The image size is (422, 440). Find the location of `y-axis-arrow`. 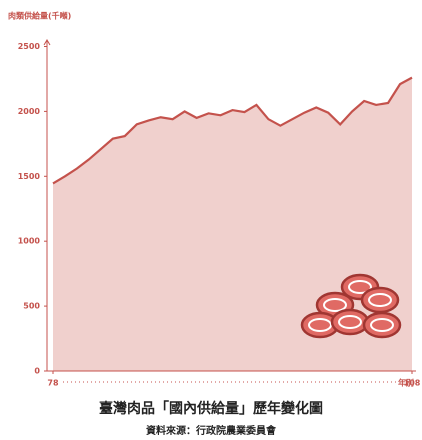

y-axis-arrow is located at coordinates (47, 42).